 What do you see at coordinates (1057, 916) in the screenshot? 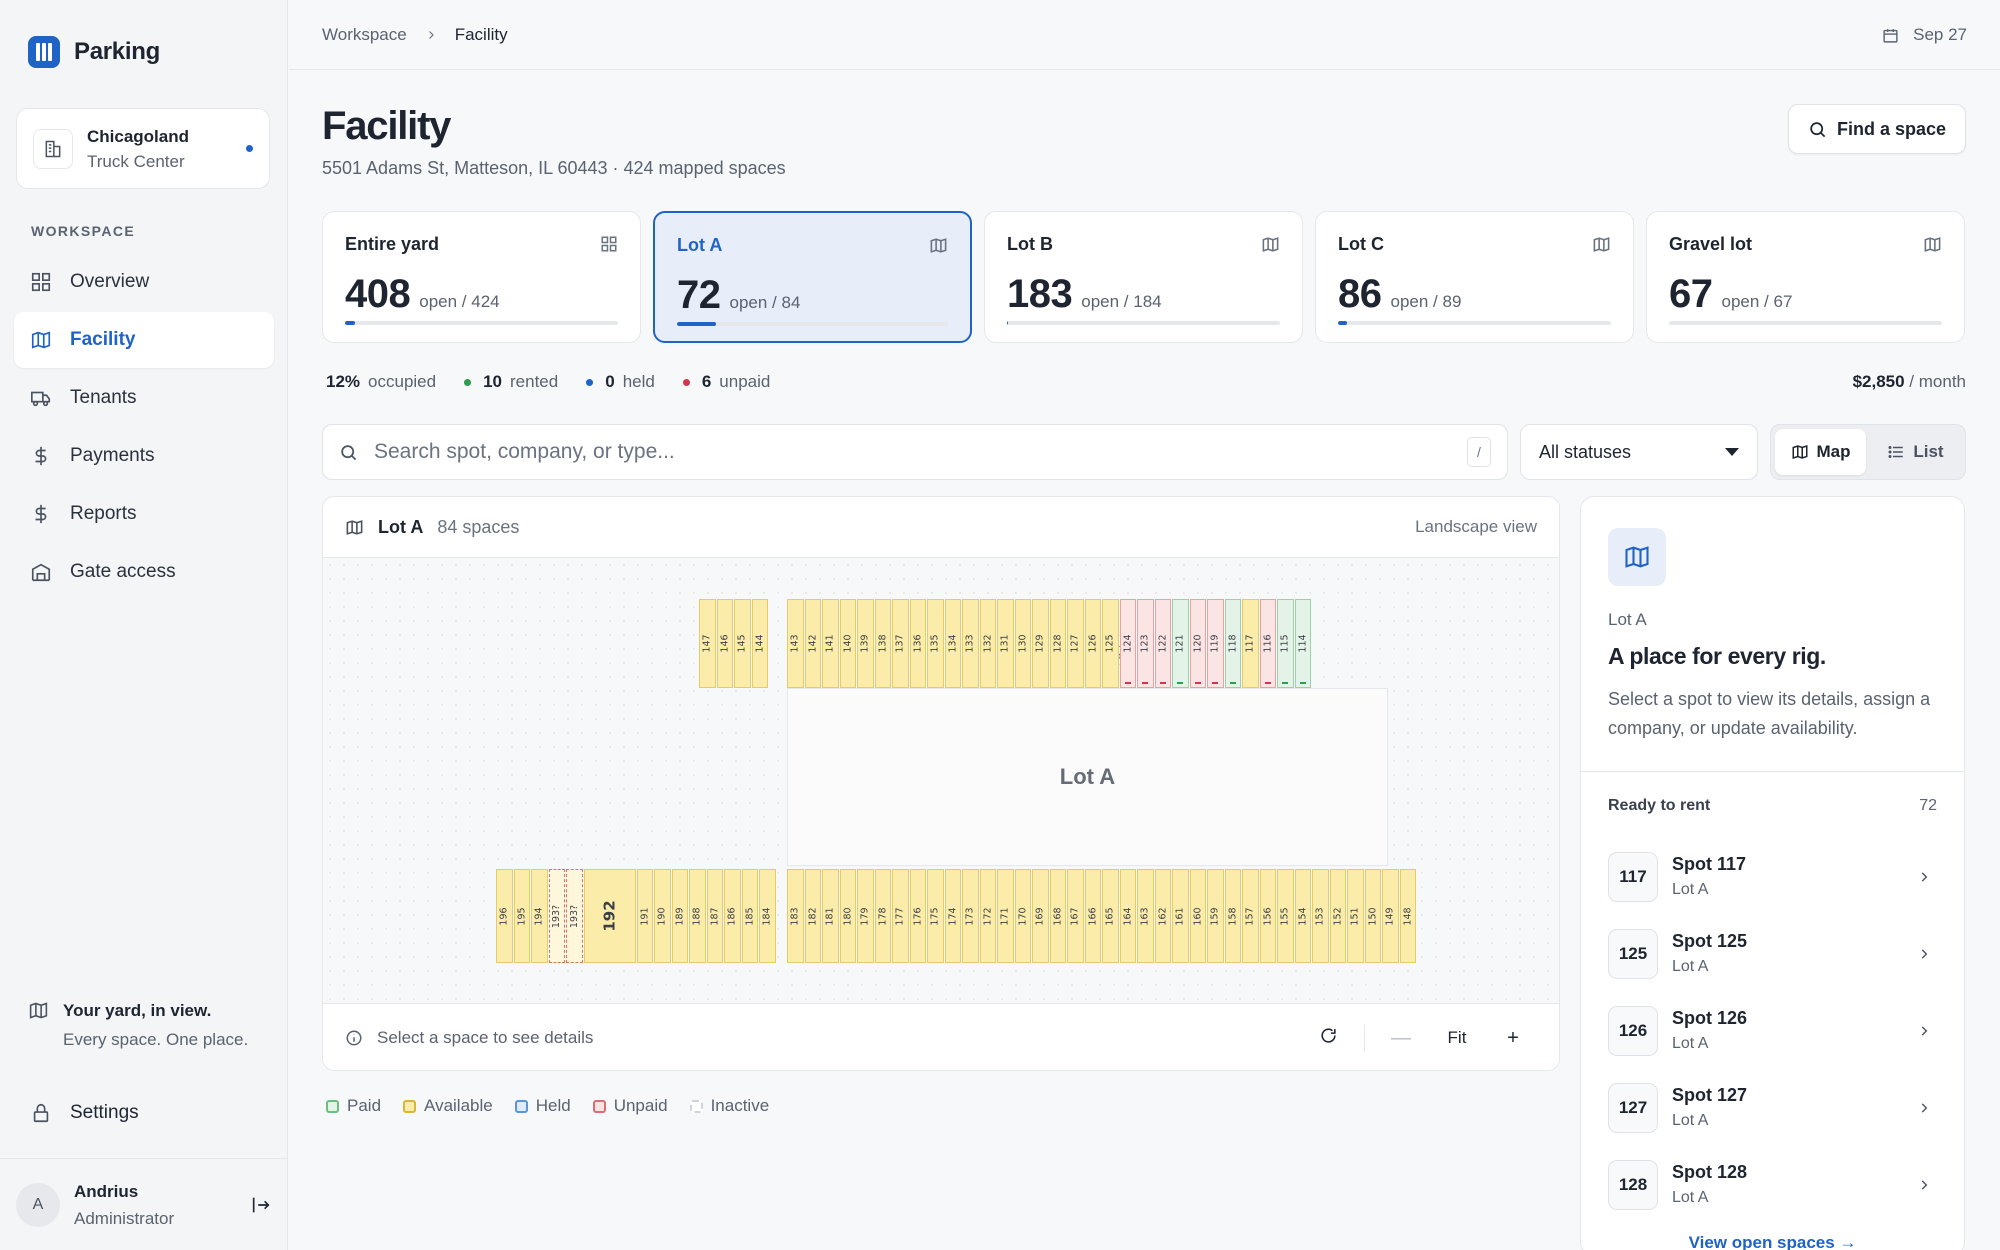
I see `parking-spot-168: 168` at bounding box center [1057, 916].